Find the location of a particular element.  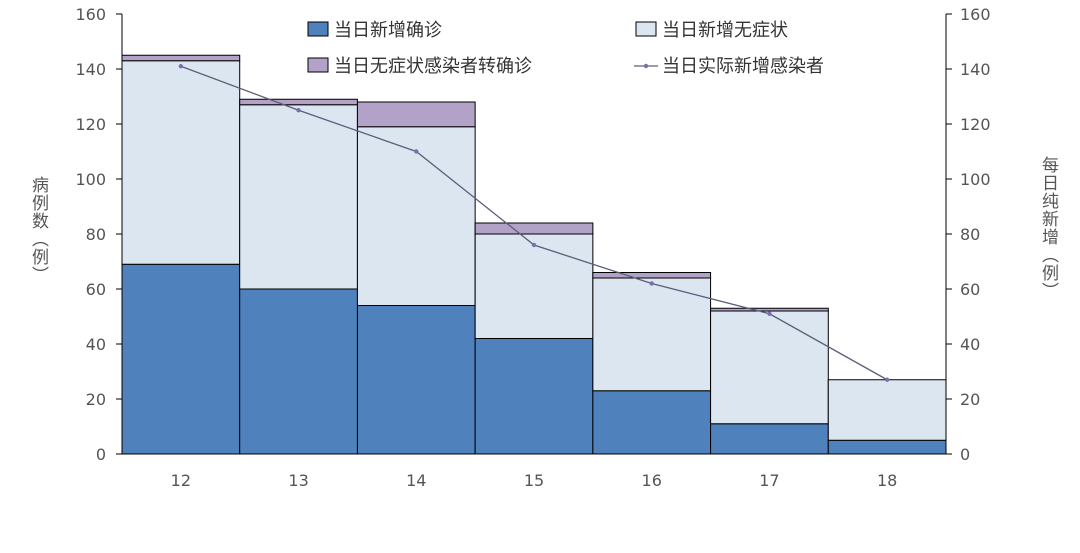

y-tick-label-left-80: 80 is located at coordinates (96, 234).